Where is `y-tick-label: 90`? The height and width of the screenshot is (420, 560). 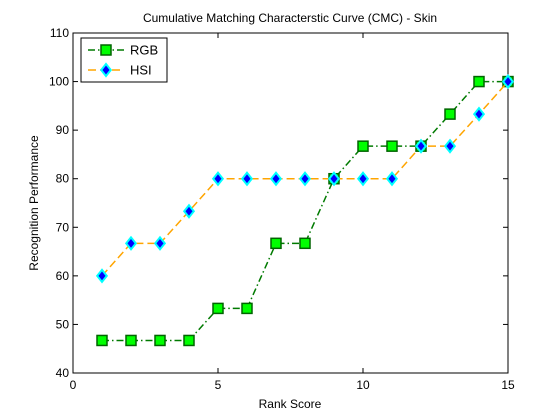
y-tick-label: 90 is located at coordinates (63, 130).